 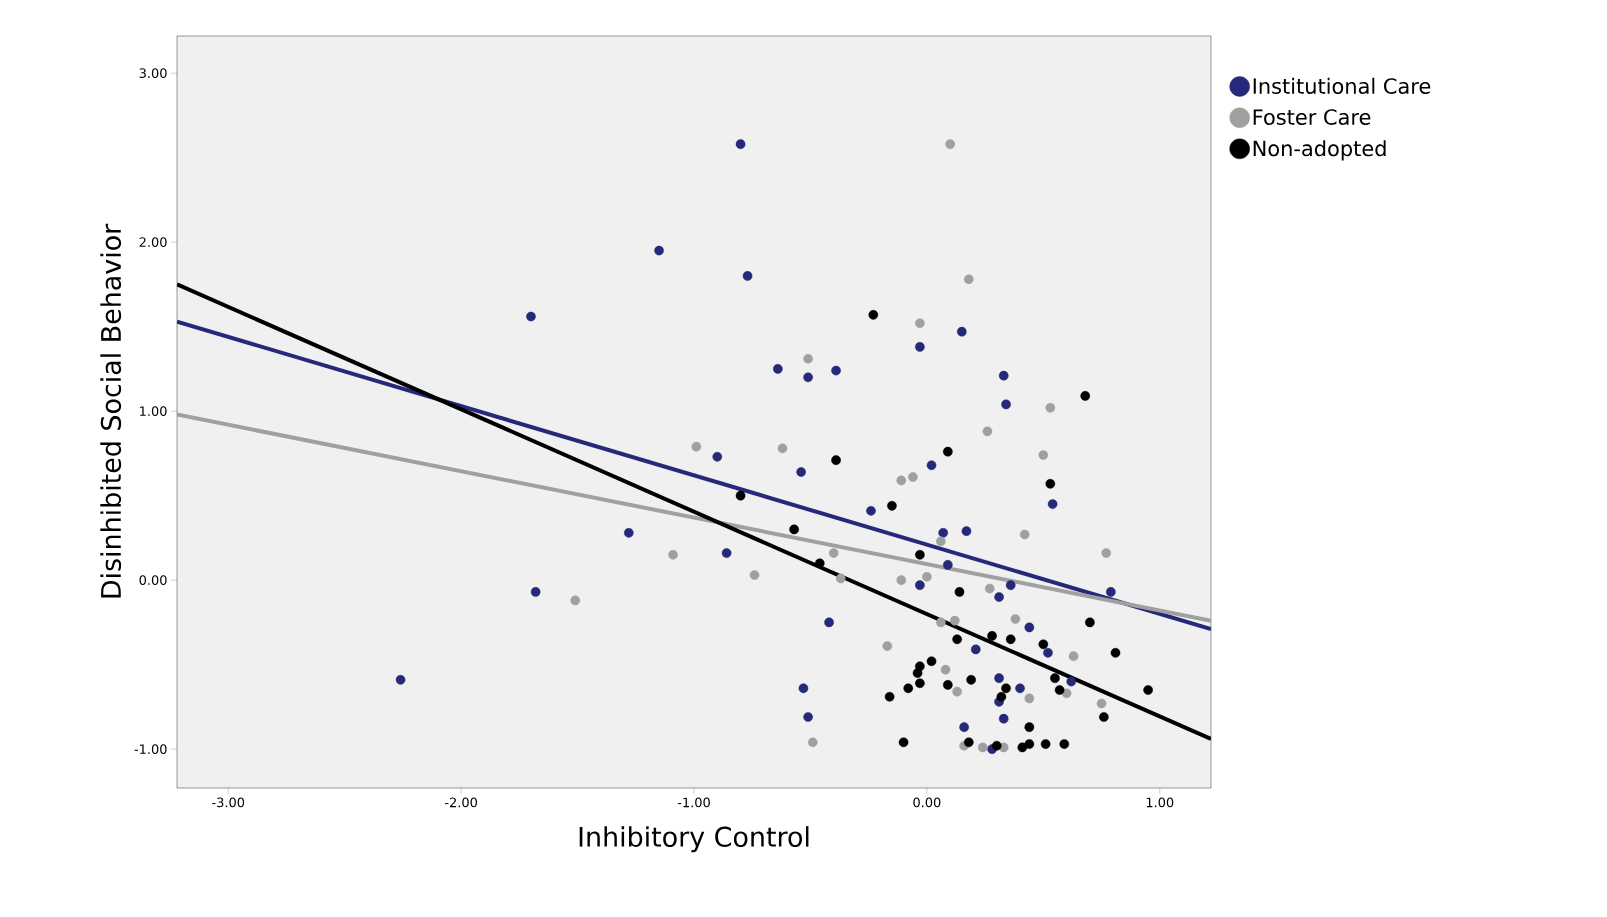 What do you see at coordinates (1312, 117) in the screenshot?
I see `legend-label: Foster Care` at bounding box center [1312, 117].